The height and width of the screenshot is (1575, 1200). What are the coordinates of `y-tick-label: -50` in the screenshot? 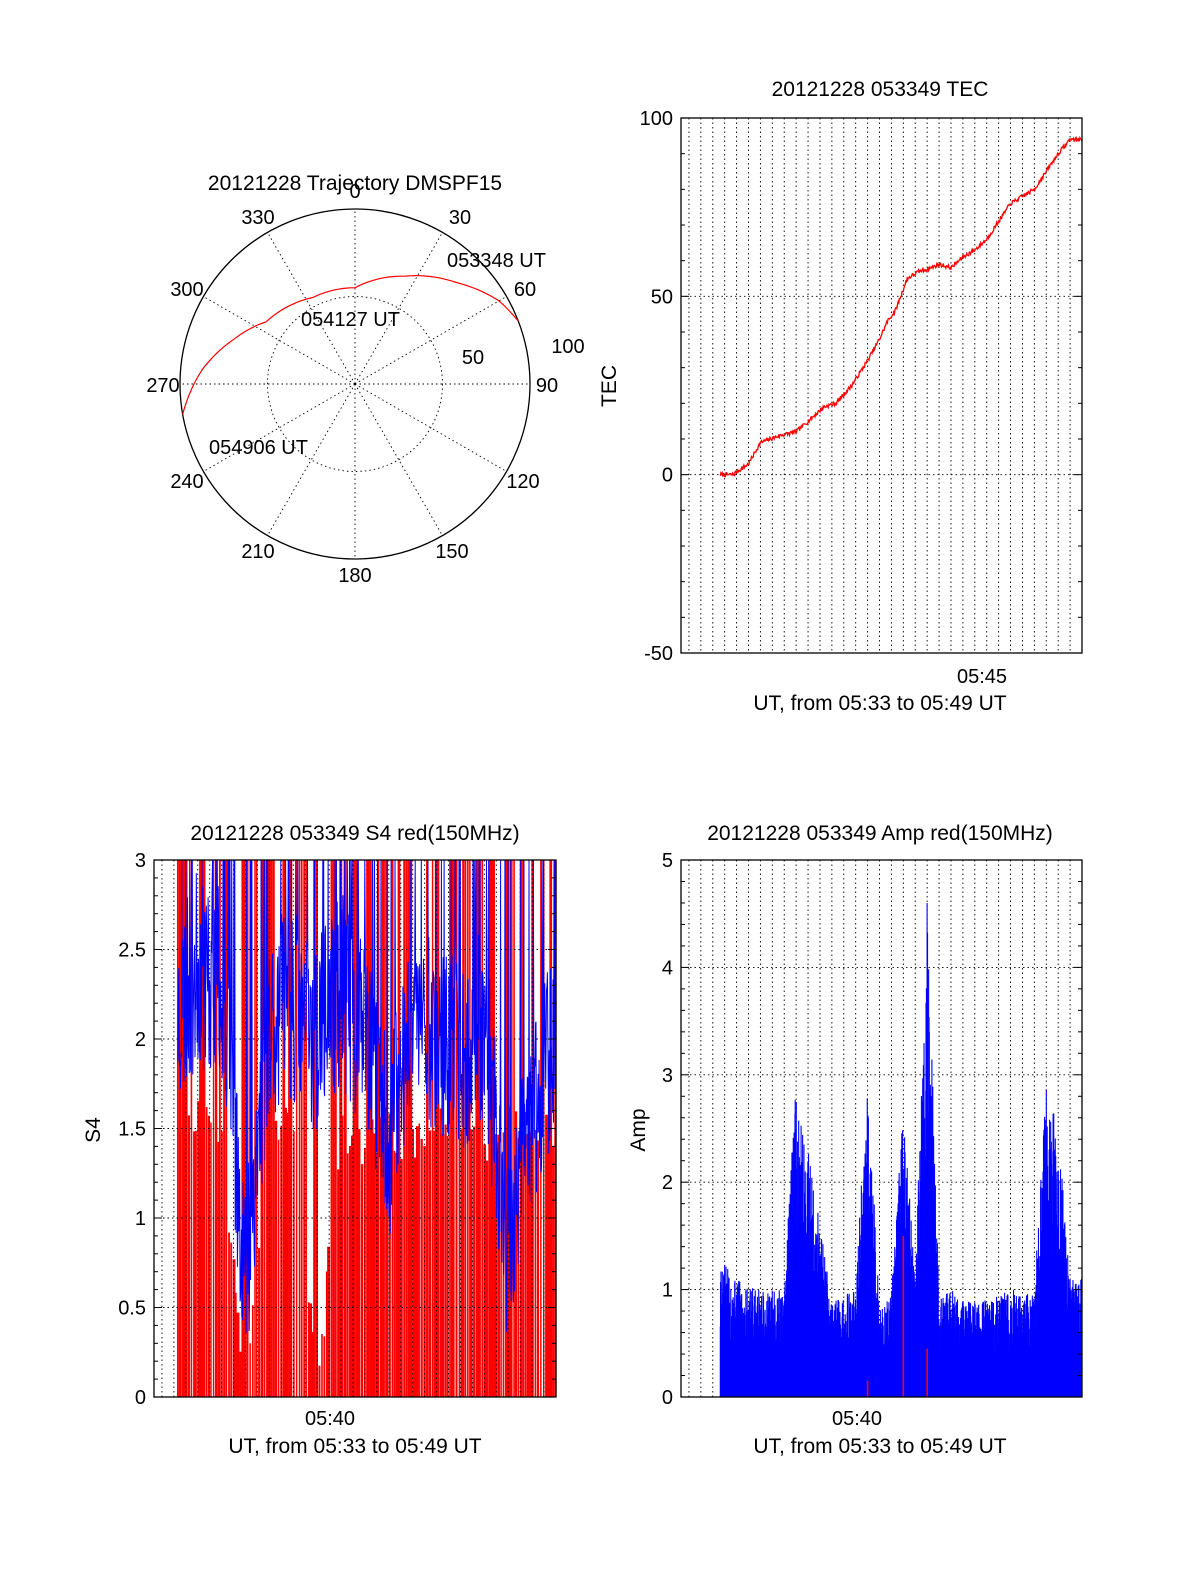 It's located at (658, 654).